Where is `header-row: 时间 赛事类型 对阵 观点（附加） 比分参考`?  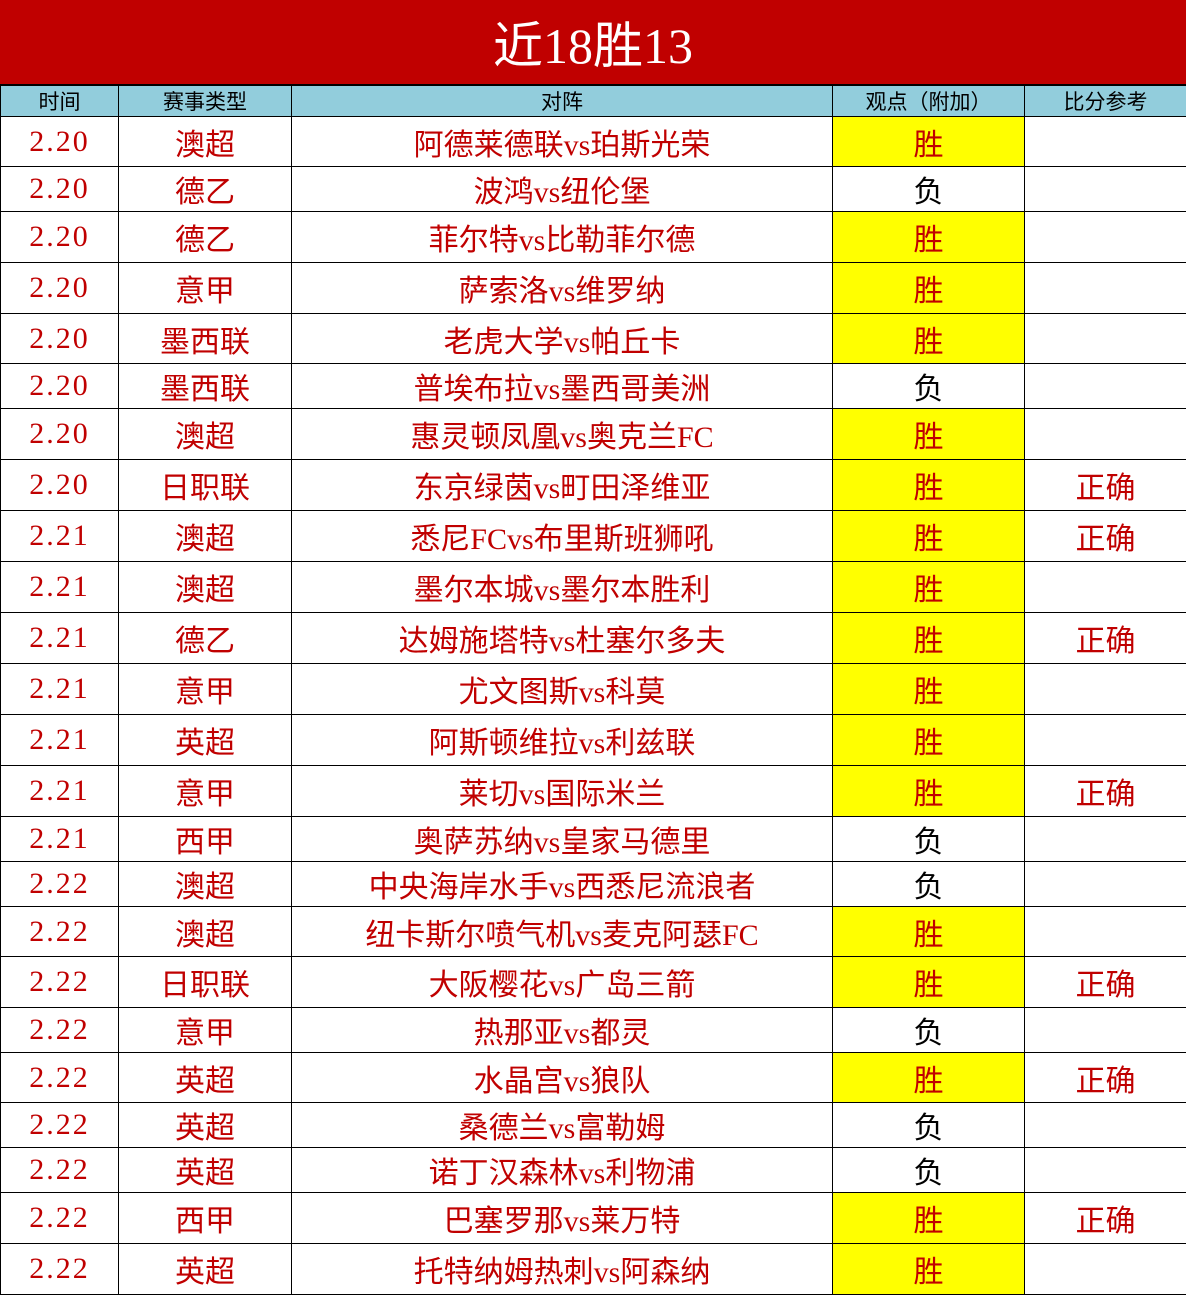 header-row: 时间 赛事类型 对阵 观点（附加） 比分参考 is located at coordinates (593, 101).